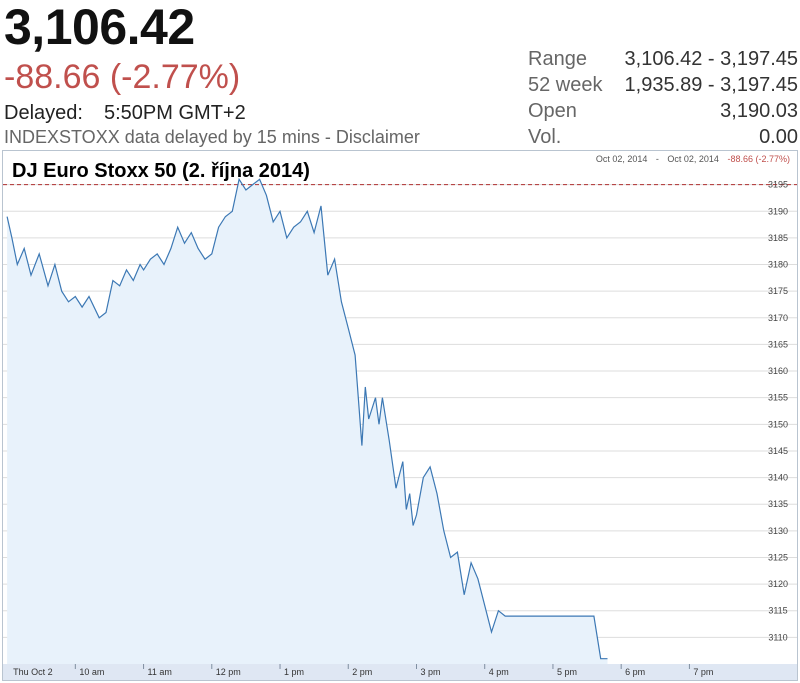  I want to click on stat-key: Vol., so click(545, 137).